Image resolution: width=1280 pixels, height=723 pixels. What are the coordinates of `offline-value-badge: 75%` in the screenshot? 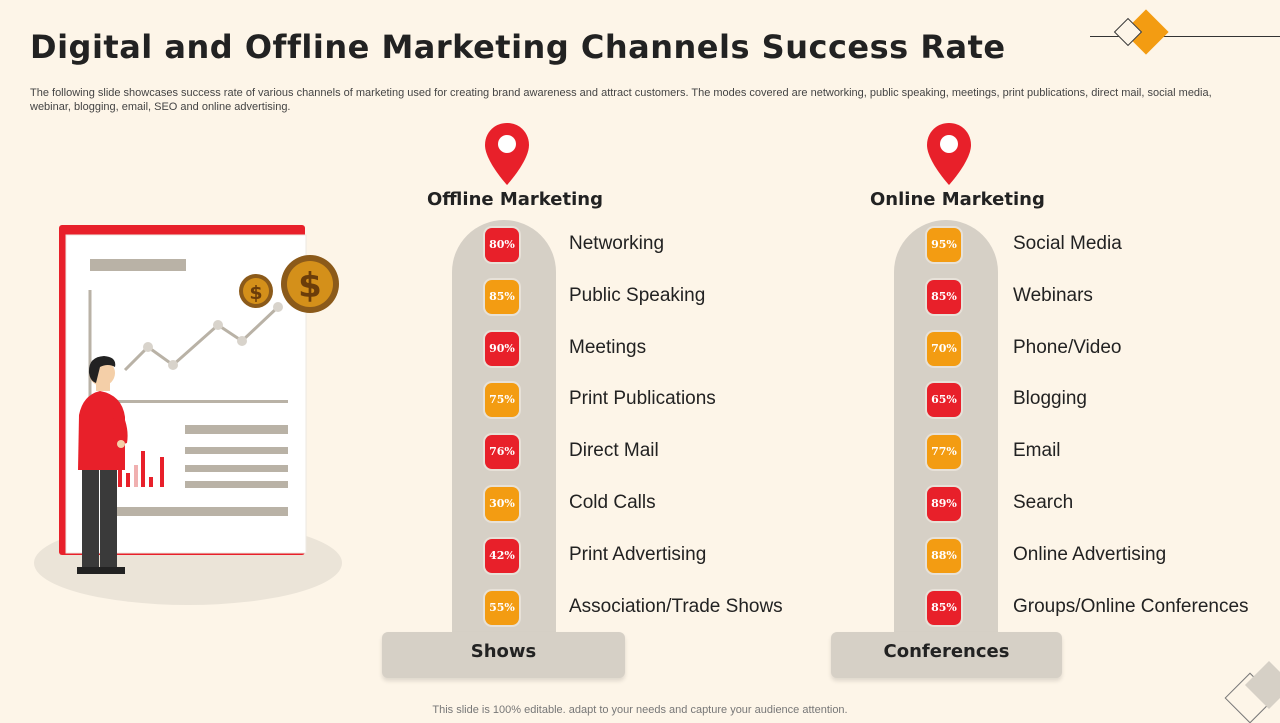 It's located at (502, 400).